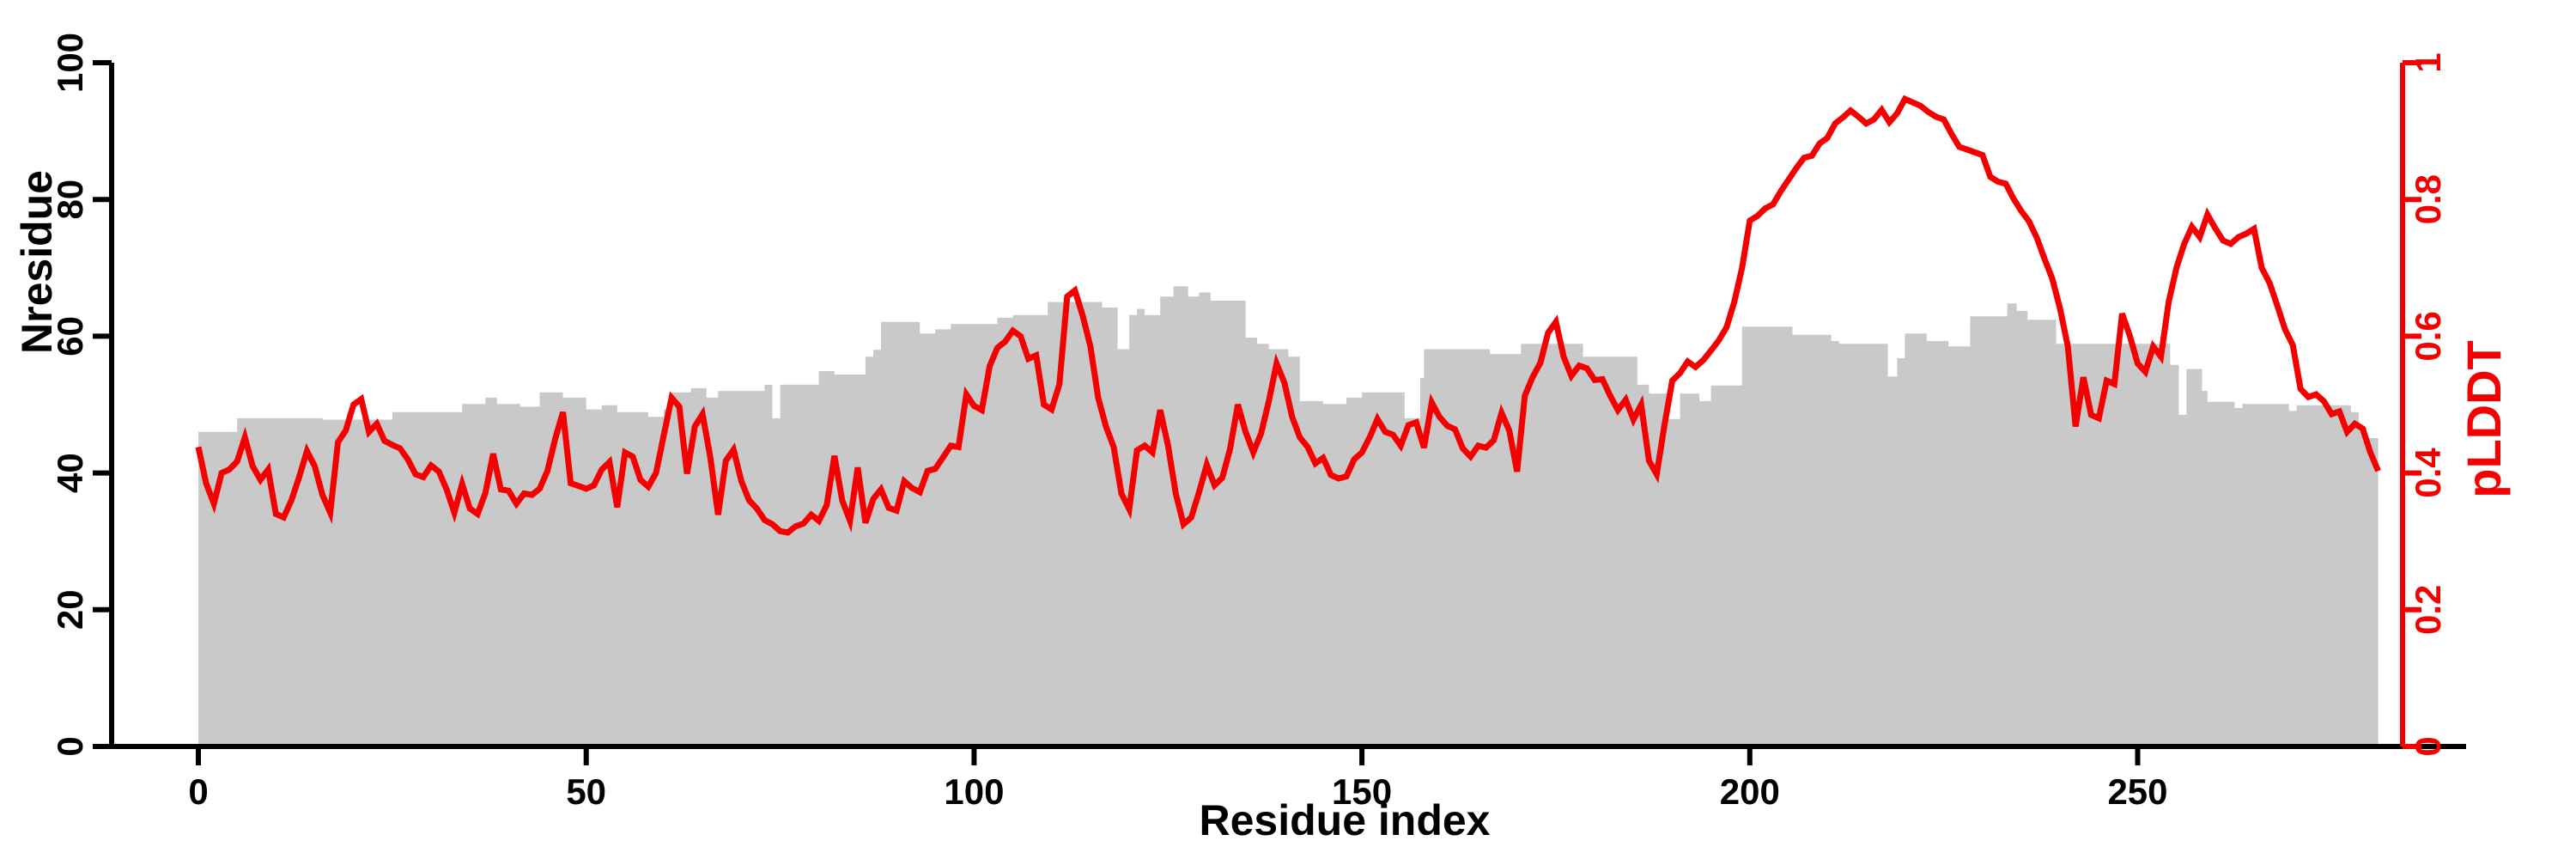 The width and height of the screenshot is (2576, 859). I want to click on left-axis-title: Nresidue, so click(37, 262).